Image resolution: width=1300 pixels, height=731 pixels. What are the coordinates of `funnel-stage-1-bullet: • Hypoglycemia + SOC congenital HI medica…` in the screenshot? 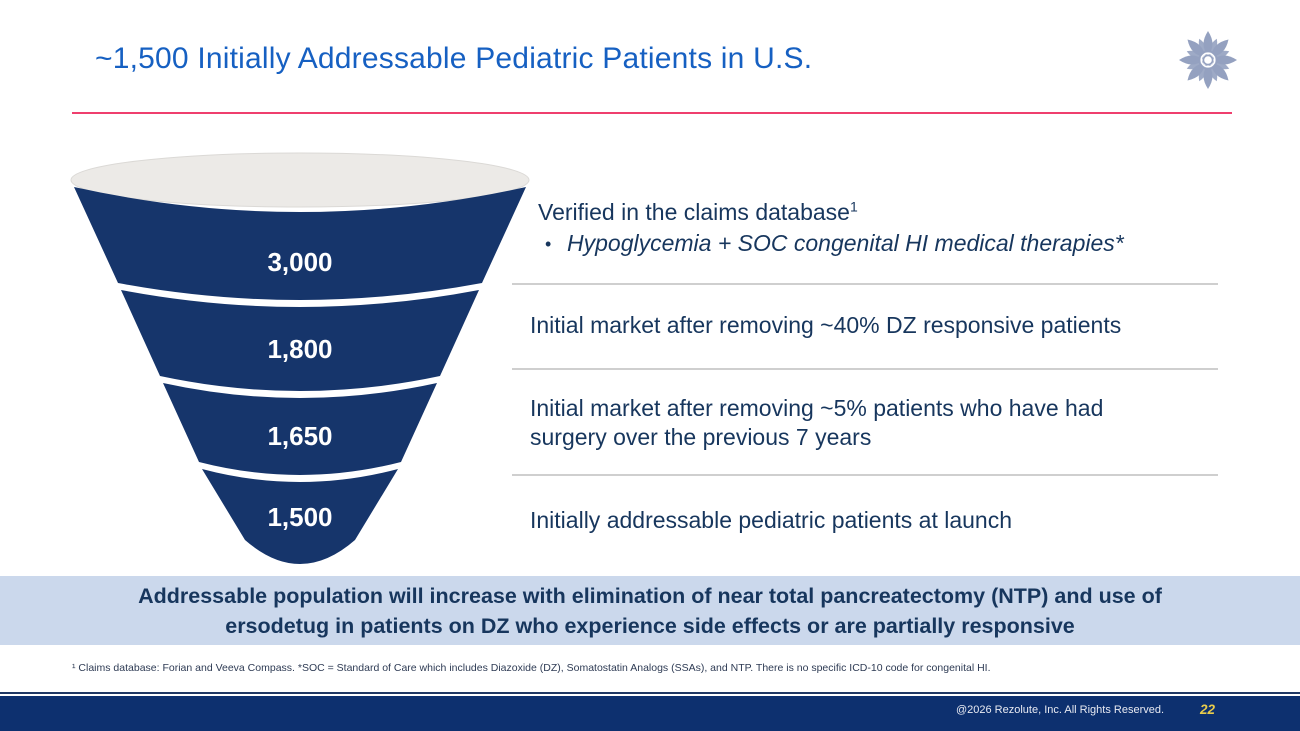 It's located at (834, 244).